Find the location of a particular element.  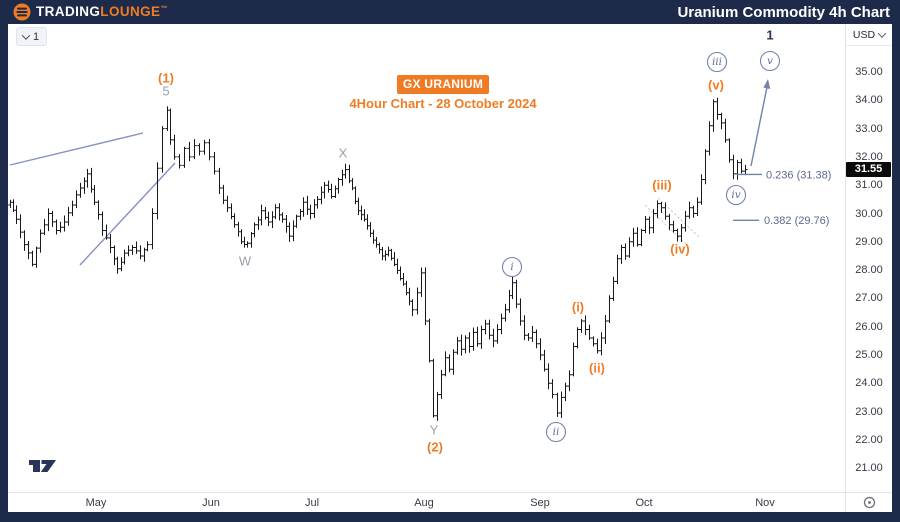

page-title: Uranium Commodity 4h Chart is located at coordinates (783, 12).